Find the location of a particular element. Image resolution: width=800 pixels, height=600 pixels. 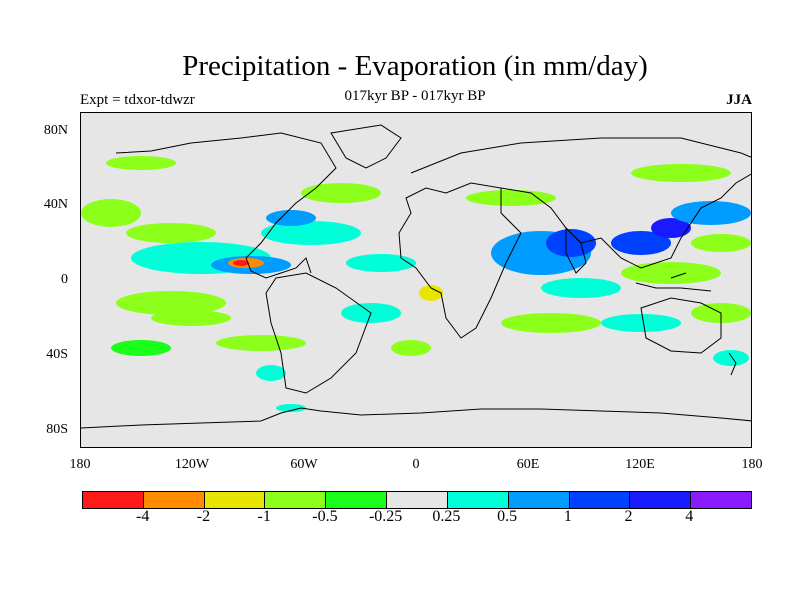

lat-label-40n: 40N is located at coordinates (55, 204).